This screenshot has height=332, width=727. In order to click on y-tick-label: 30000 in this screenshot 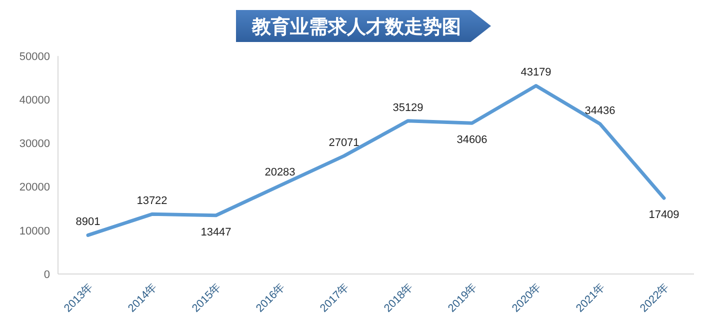, I will do `click(34, 144)`.